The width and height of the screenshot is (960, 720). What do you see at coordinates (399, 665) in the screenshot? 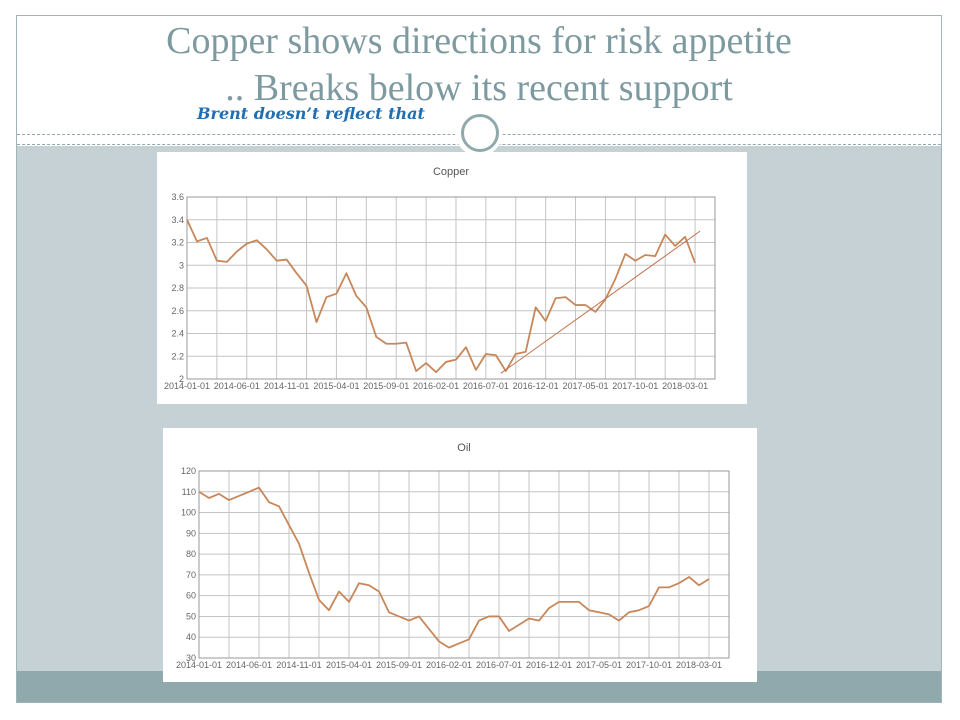
I see `oil-x-tick-label: 2015-09-01` at bounding box center [399, 665].